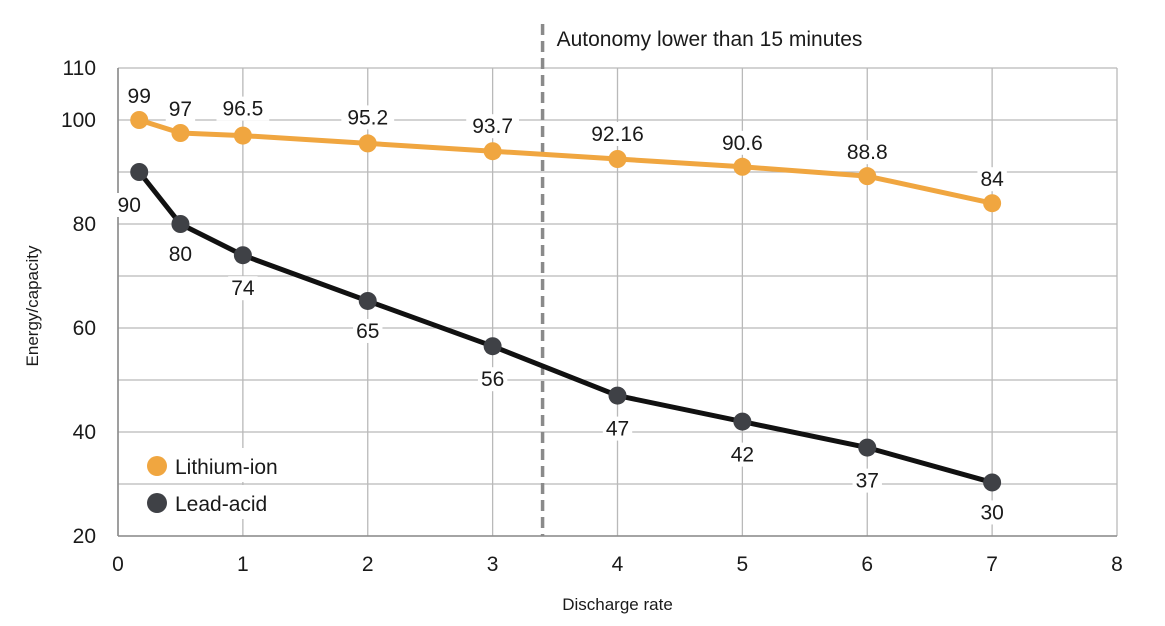 The width and height of the screenshot is (1165, 626). I want to click on data-label: 93.7, so click(492, 126).